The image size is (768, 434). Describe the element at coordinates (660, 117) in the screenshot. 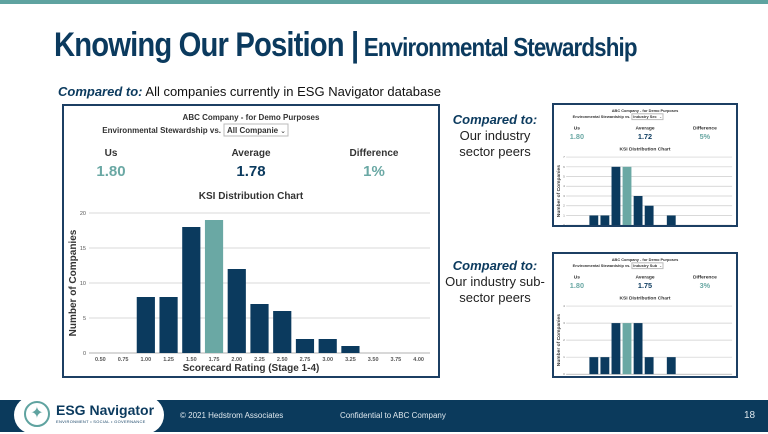

I see `chevron-down-icon: ⌄` at that location.